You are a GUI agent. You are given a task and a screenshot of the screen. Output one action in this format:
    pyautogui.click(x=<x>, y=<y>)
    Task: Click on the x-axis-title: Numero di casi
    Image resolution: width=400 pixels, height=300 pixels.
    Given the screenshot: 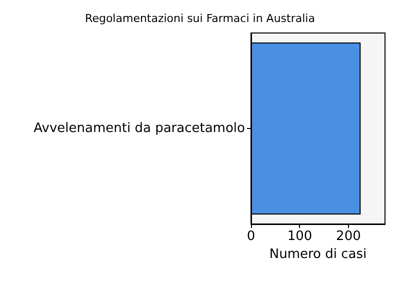 What is the action you would take?
    pyautogui.click(x=318, y=254)
    